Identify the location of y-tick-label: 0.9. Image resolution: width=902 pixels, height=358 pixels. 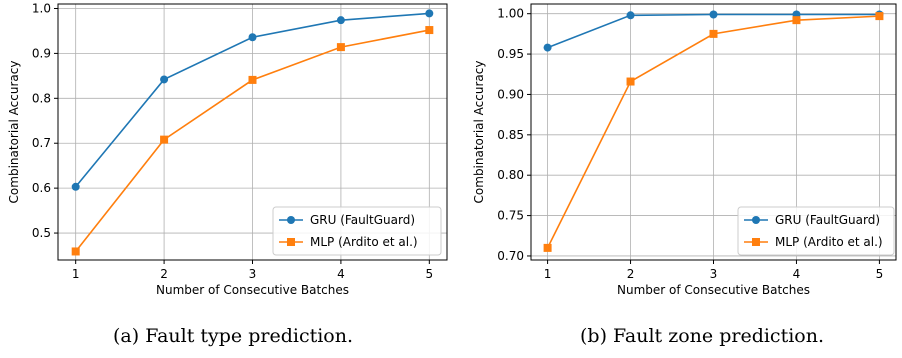
(41, 53).